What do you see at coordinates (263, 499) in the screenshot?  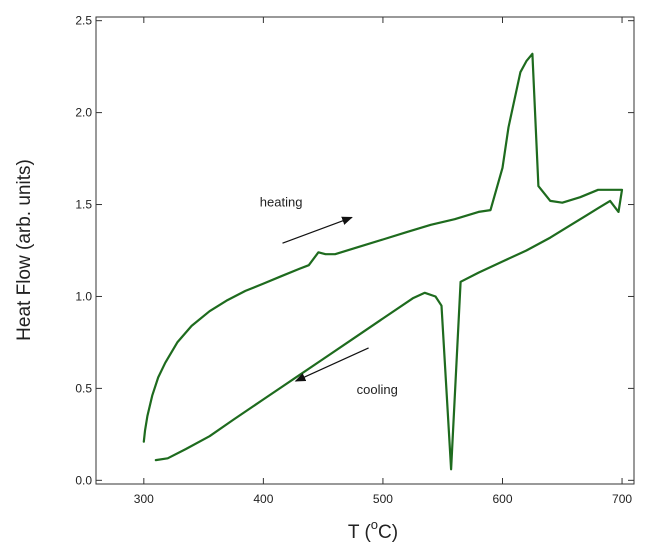 I see `x-tick-label: 400` at bounding box center [263, 499].